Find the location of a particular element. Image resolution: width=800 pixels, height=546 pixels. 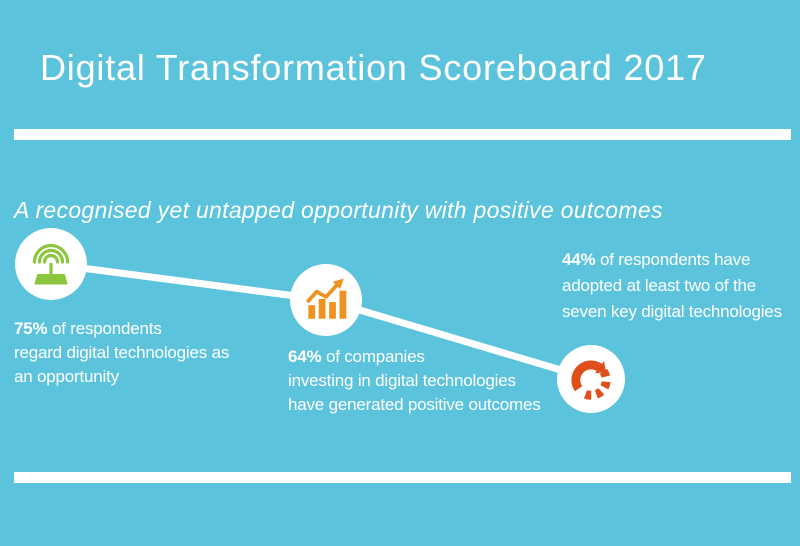

stat-text: of companies is located at coordinates (373, 356).